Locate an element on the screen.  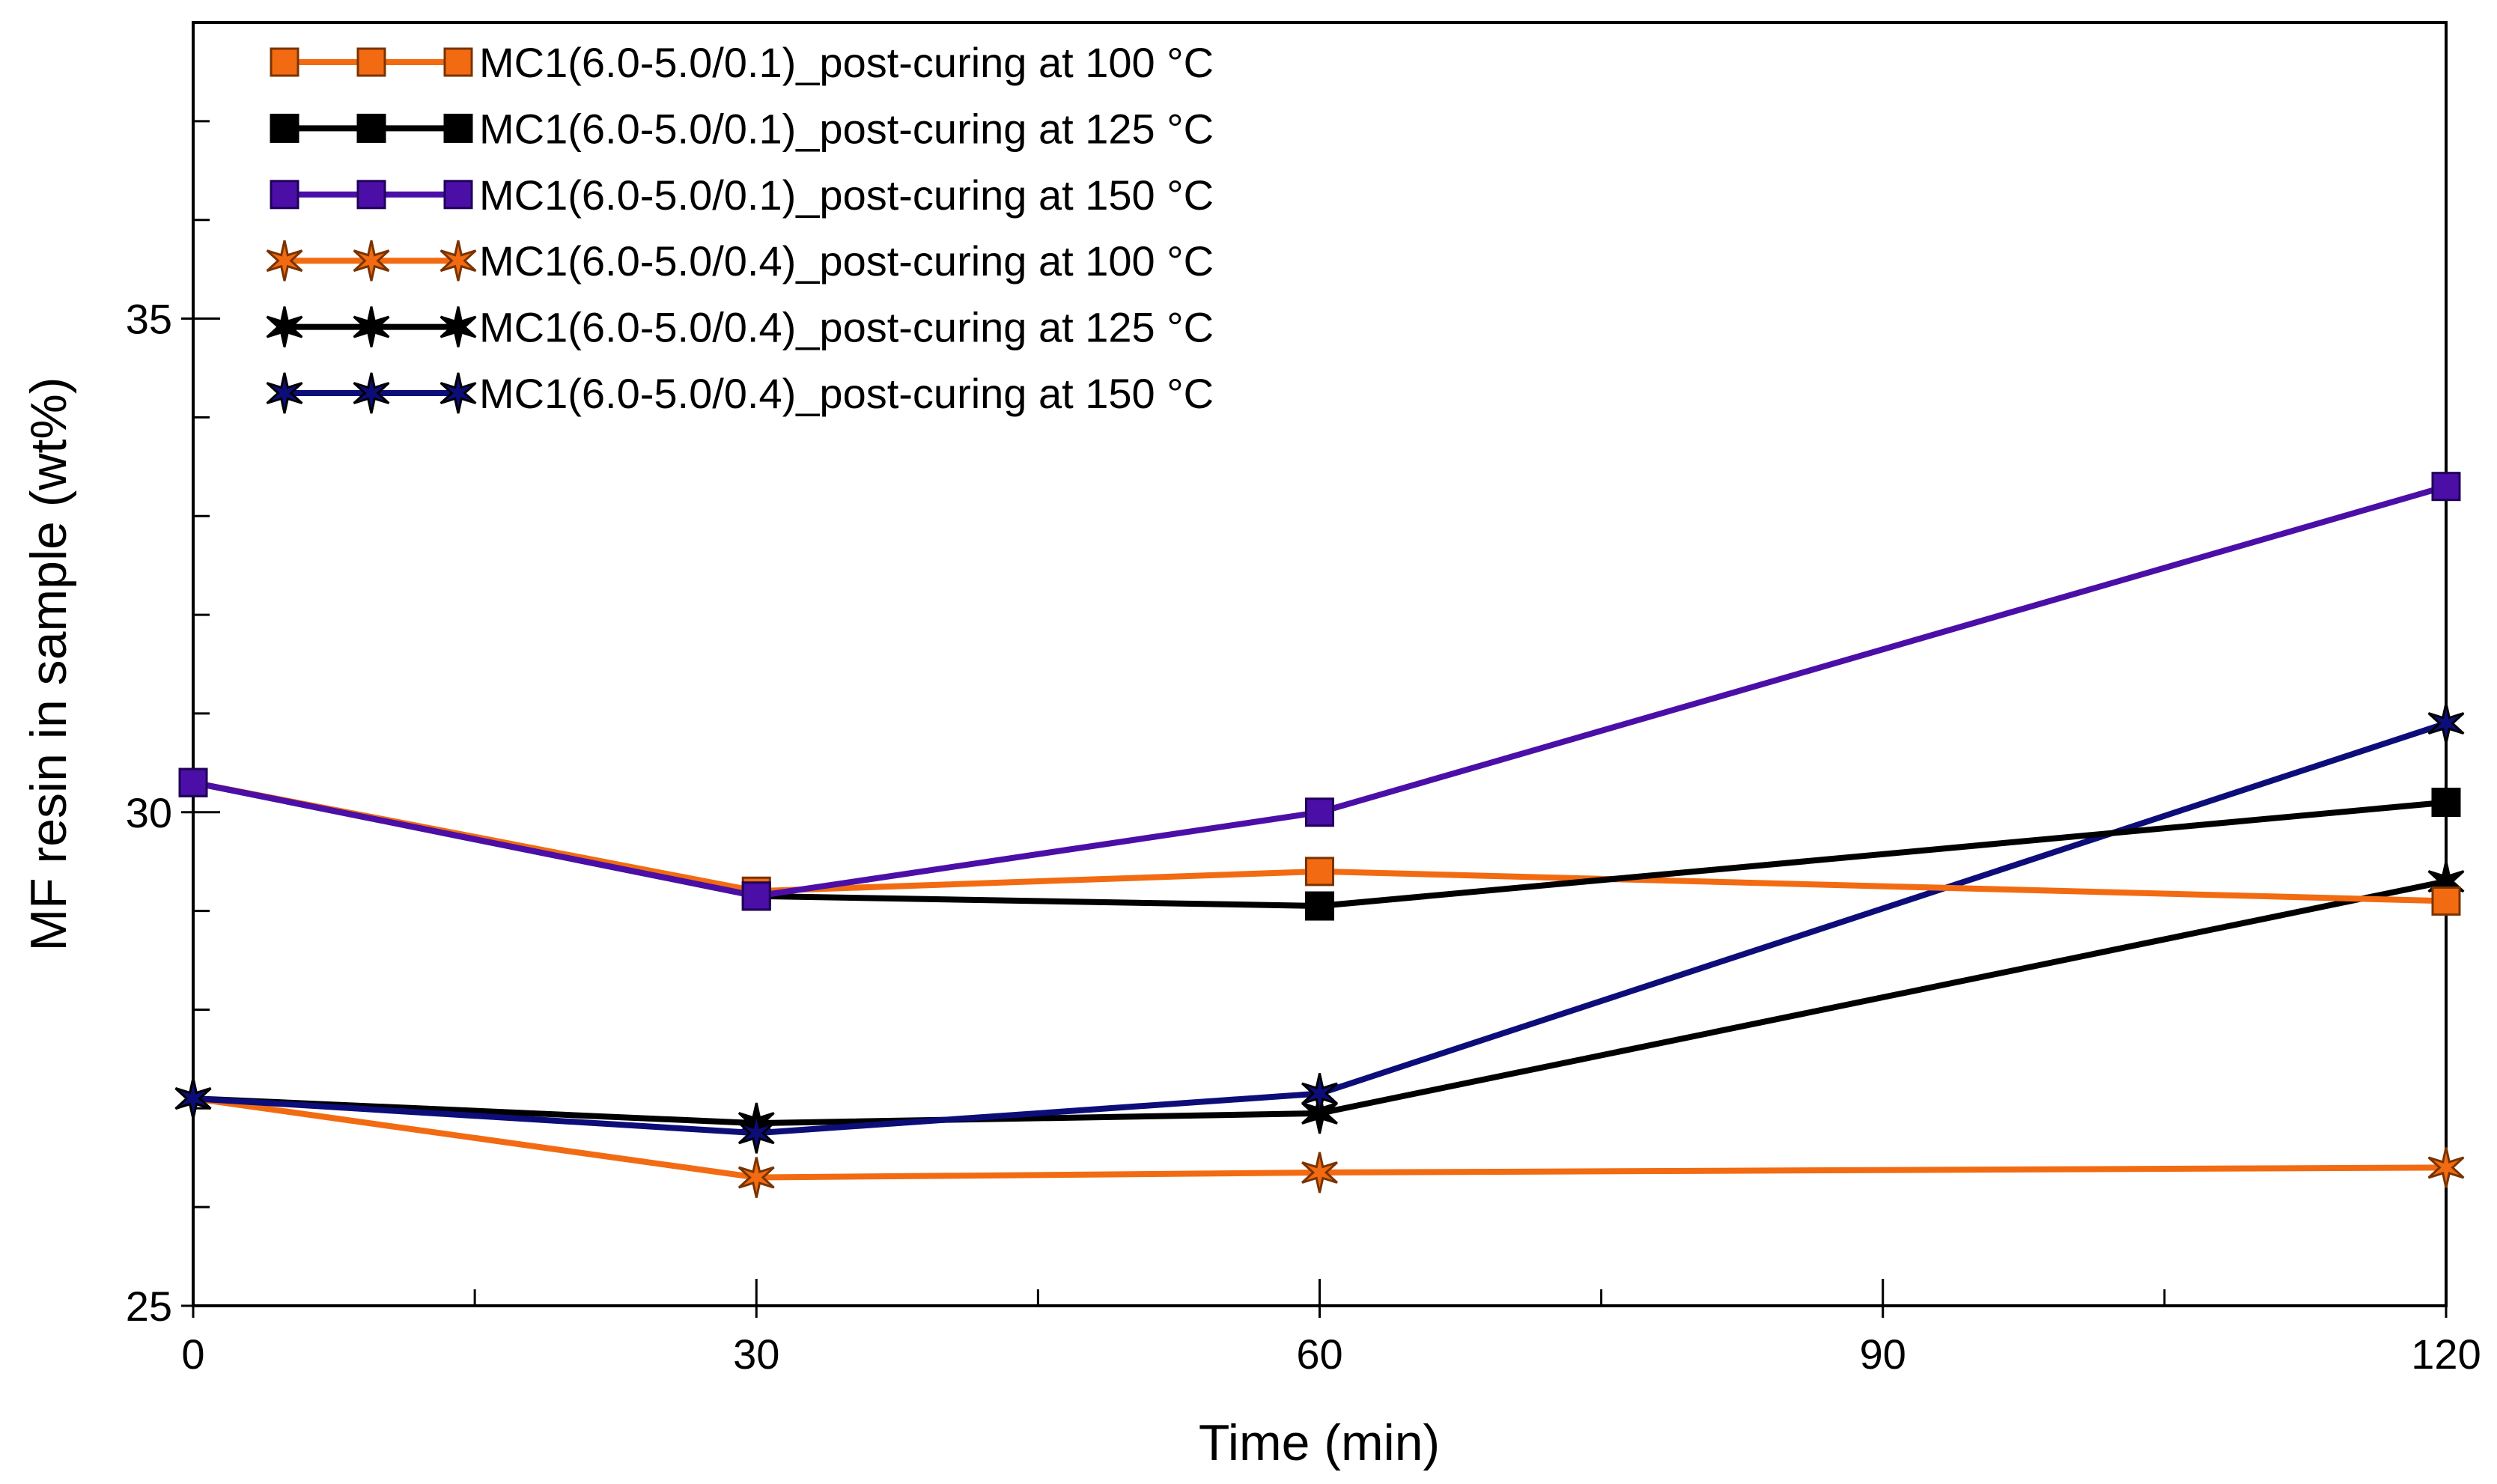
legend-item: MC1(6.0-5.0/0.4)_post-curing at 100 °C is located at coordinates (740, 261).